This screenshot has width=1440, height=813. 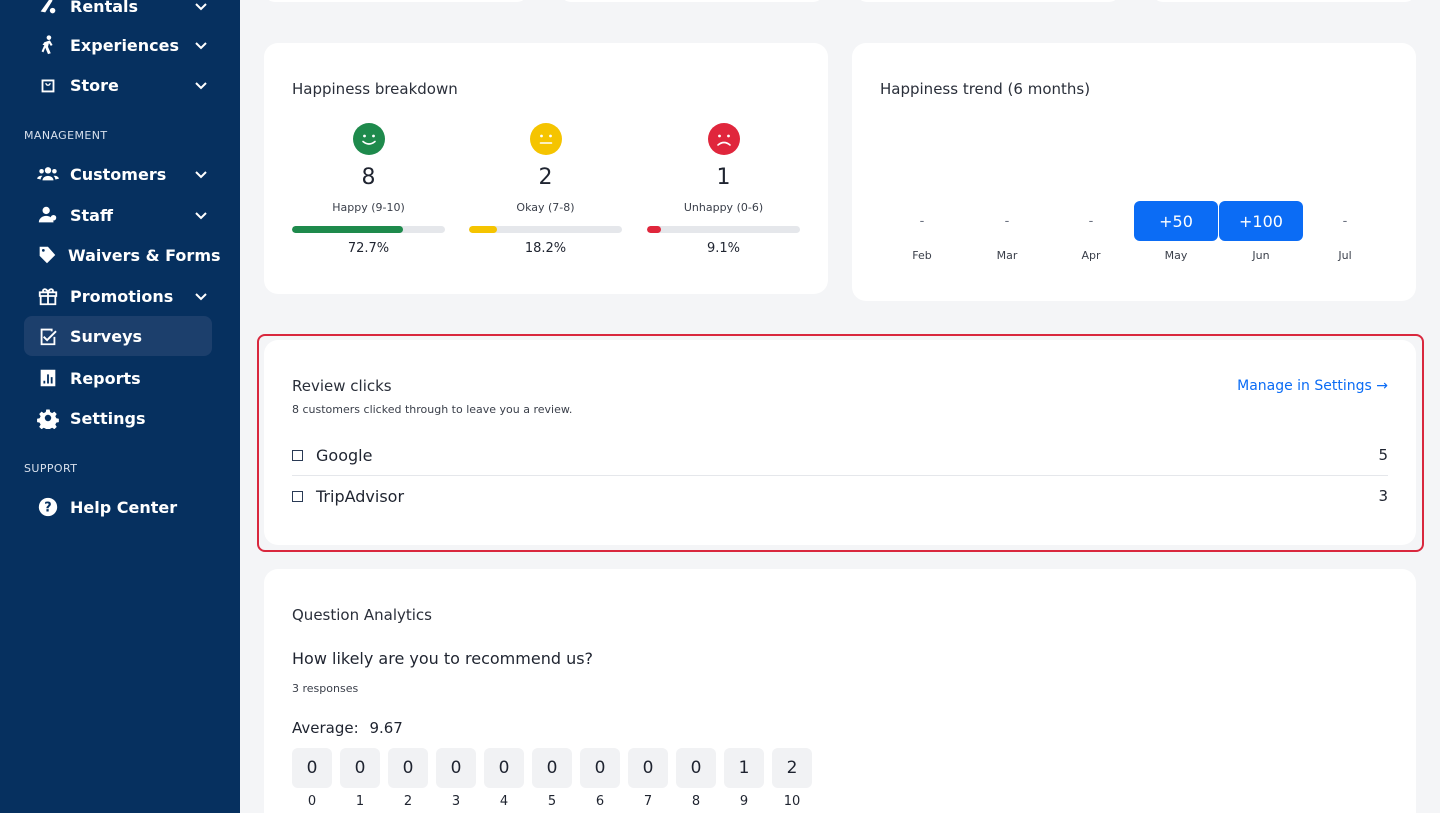 I want to click on happiness-group-okay: 2 Okay (7-8) 18.2%, so click(x=545, y=189).